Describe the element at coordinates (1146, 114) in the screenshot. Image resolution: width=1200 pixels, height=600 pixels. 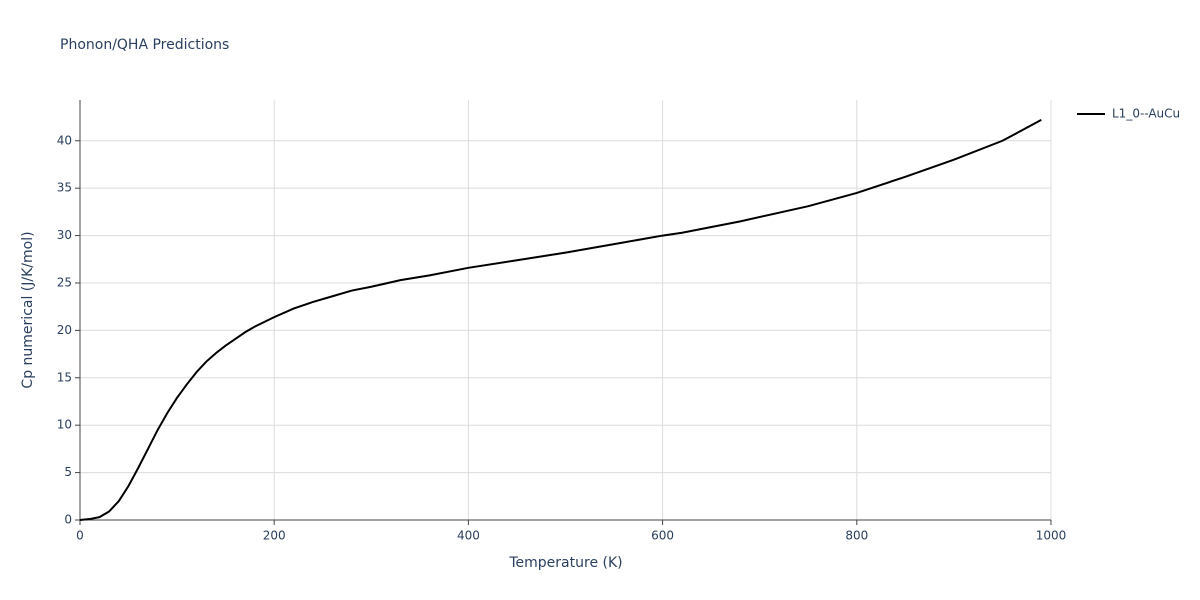
I see `legend-label: L1_0--AuCu` at that location.